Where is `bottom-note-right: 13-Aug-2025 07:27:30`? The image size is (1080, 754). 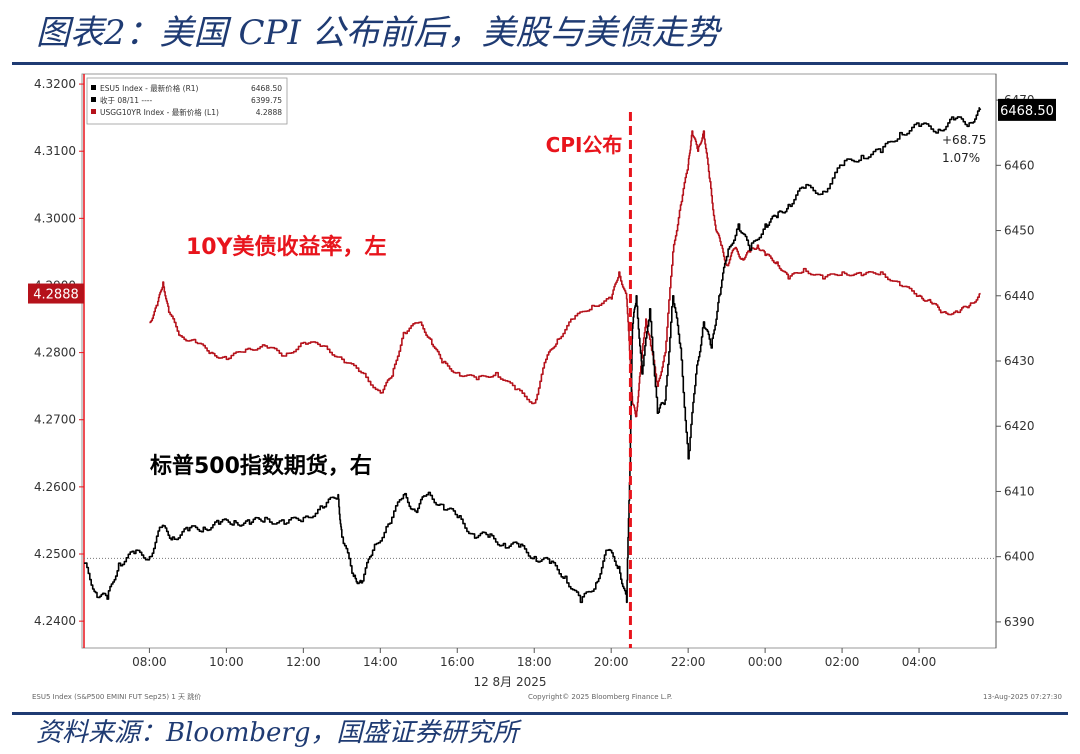
bottom-note-right: 13-Aug-2025 07:27:30 is located at coordinates (1022, 697).